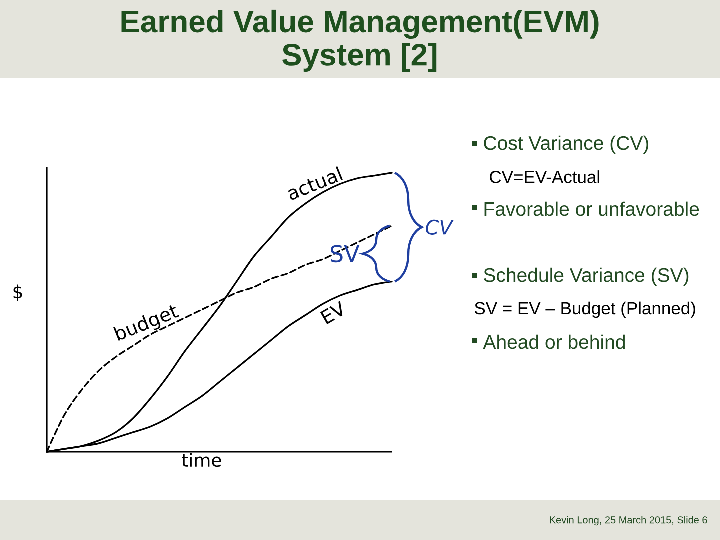  What do you see at coordinates (585, 310) in the screenshot?
I see `text: SV = EV – Budget (Planned)` at bounding box center [585, 310].